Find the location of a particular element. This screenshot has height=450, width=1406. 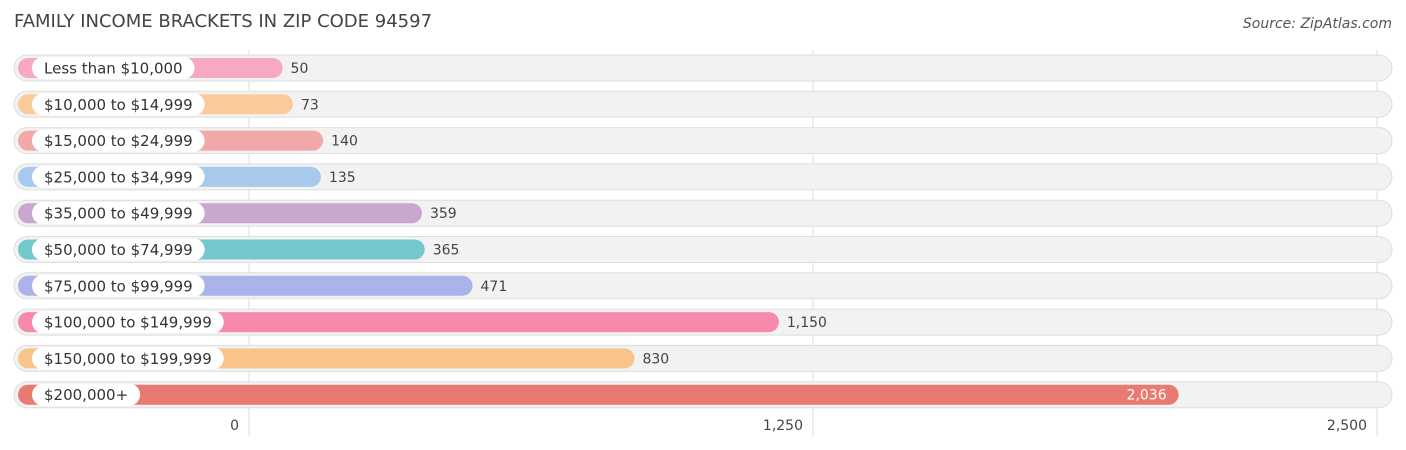

value-label: 359 is located at coordinates (443, 214).